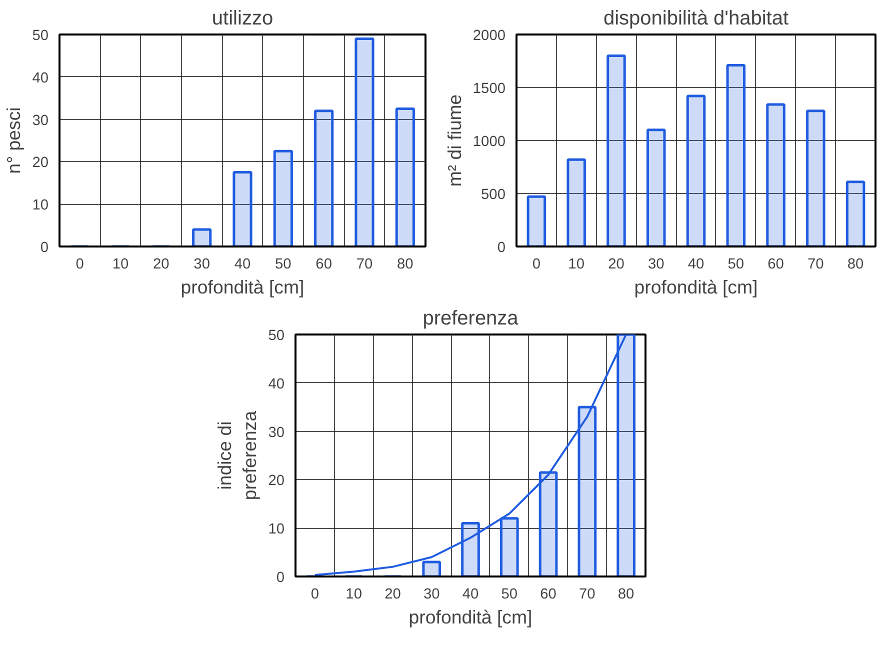 The height and width of the screenshot is (651, 889). What do you see at coordinates (471, 319) in the screenshot?
I see `chart-title: preferenza` at bounding box center [471, 319].